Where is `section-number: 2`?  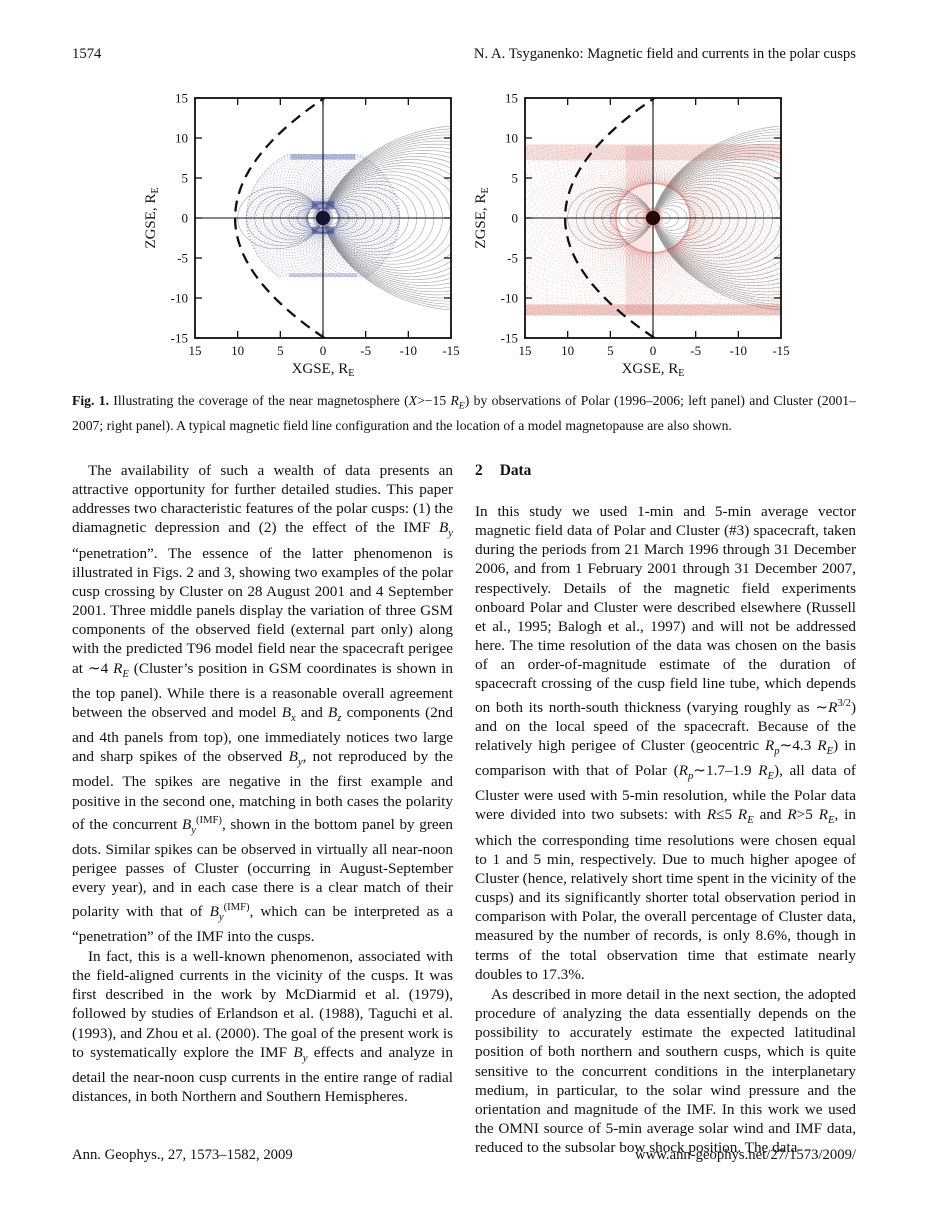
section-number: 2 is located at coordinates (479, 470).